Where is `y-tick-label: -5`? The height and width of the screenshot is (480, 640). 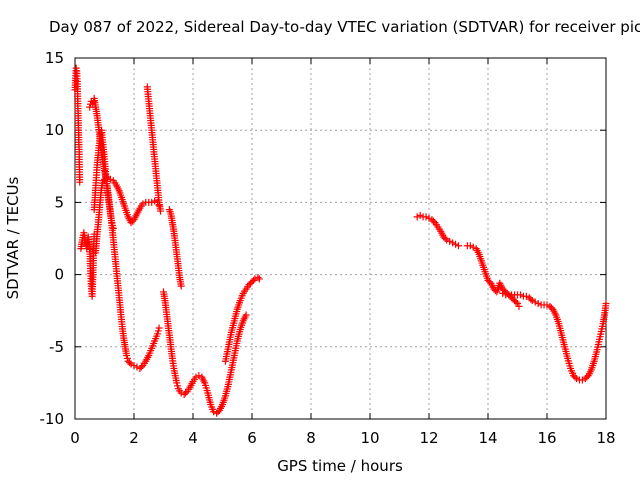 y-tick-label: -5 is located at coordinates (56, 347).